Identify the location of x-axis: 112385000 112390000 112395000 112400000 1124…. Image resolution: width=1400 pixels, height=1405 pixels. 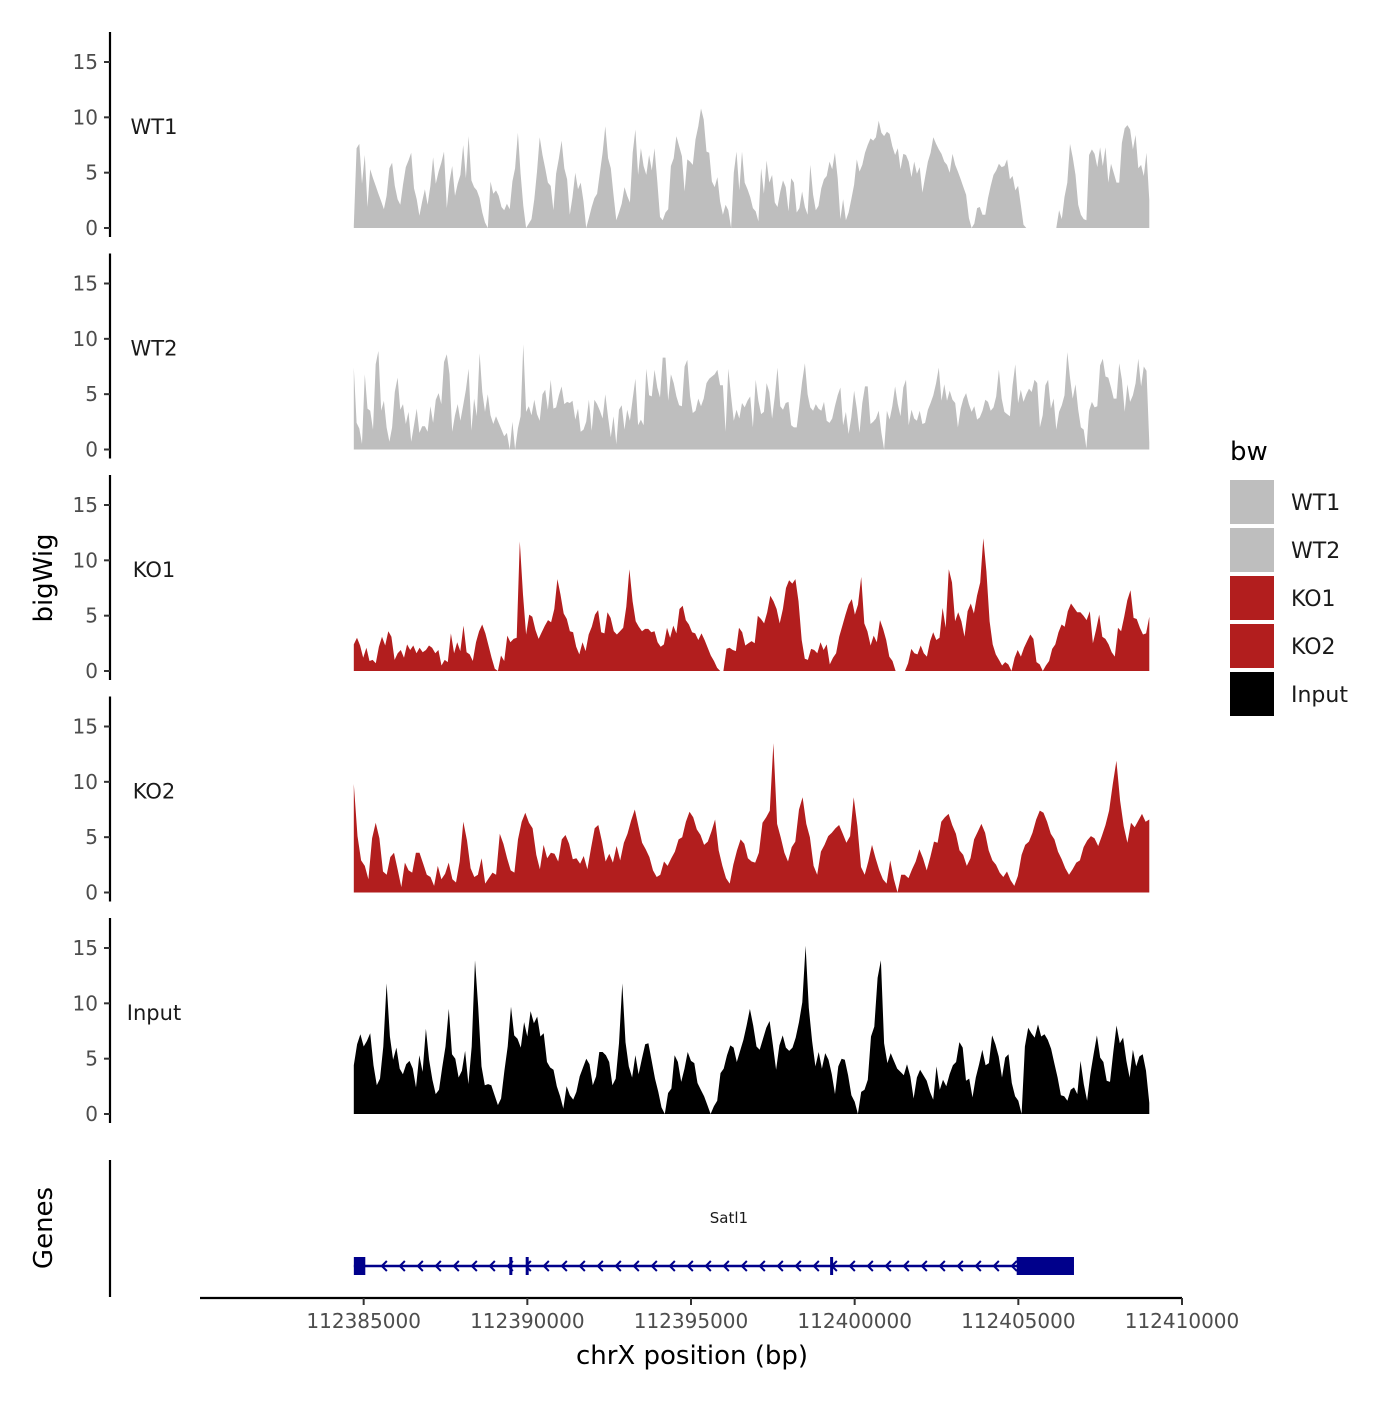
(720, 1314).